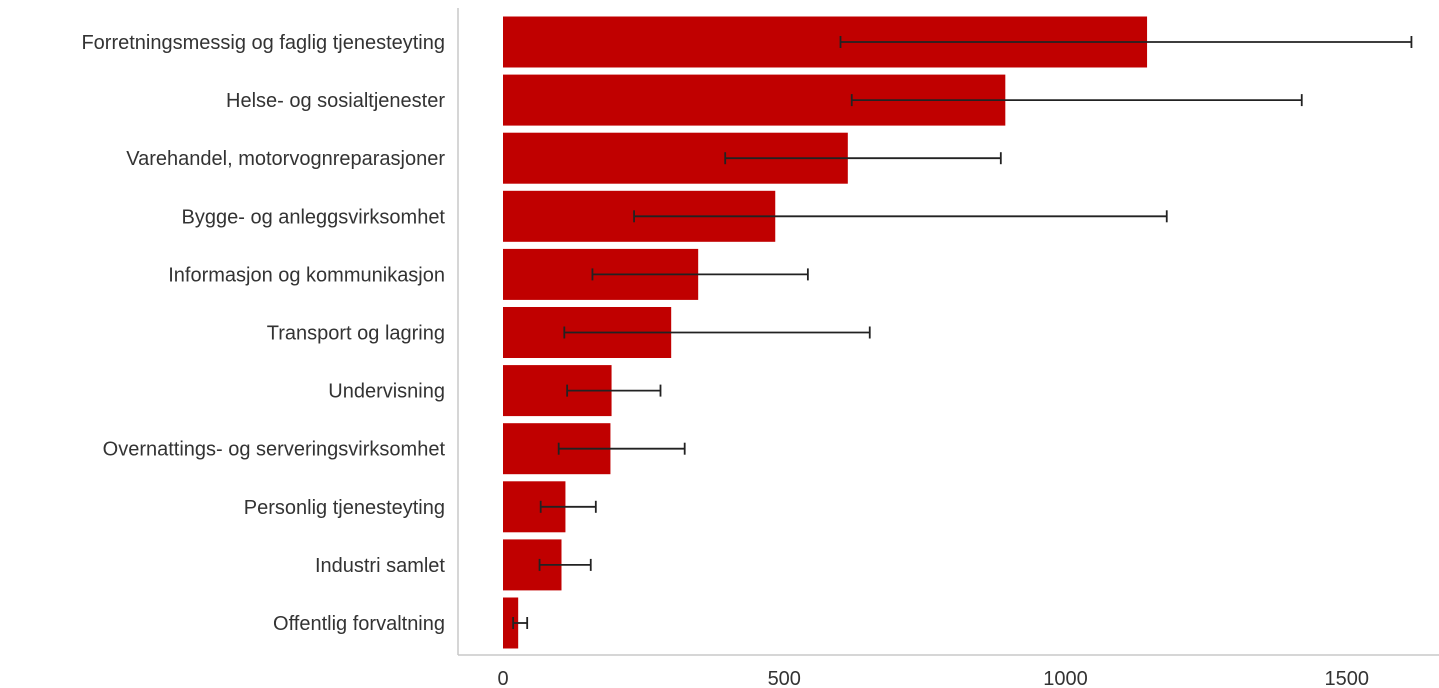  Describe the element at coordinates (344, 508) in the screenshot. I see `category-label: Personlig tjenesteyting` at that location.